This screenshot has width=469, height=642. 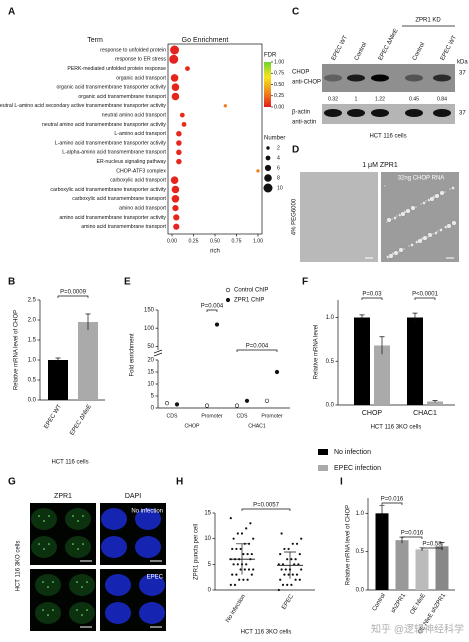 What do you see at coordinates (428, 21) in the screenshot?
I see `group-label: ZPR1 KD` at bounding box center [428, 21].